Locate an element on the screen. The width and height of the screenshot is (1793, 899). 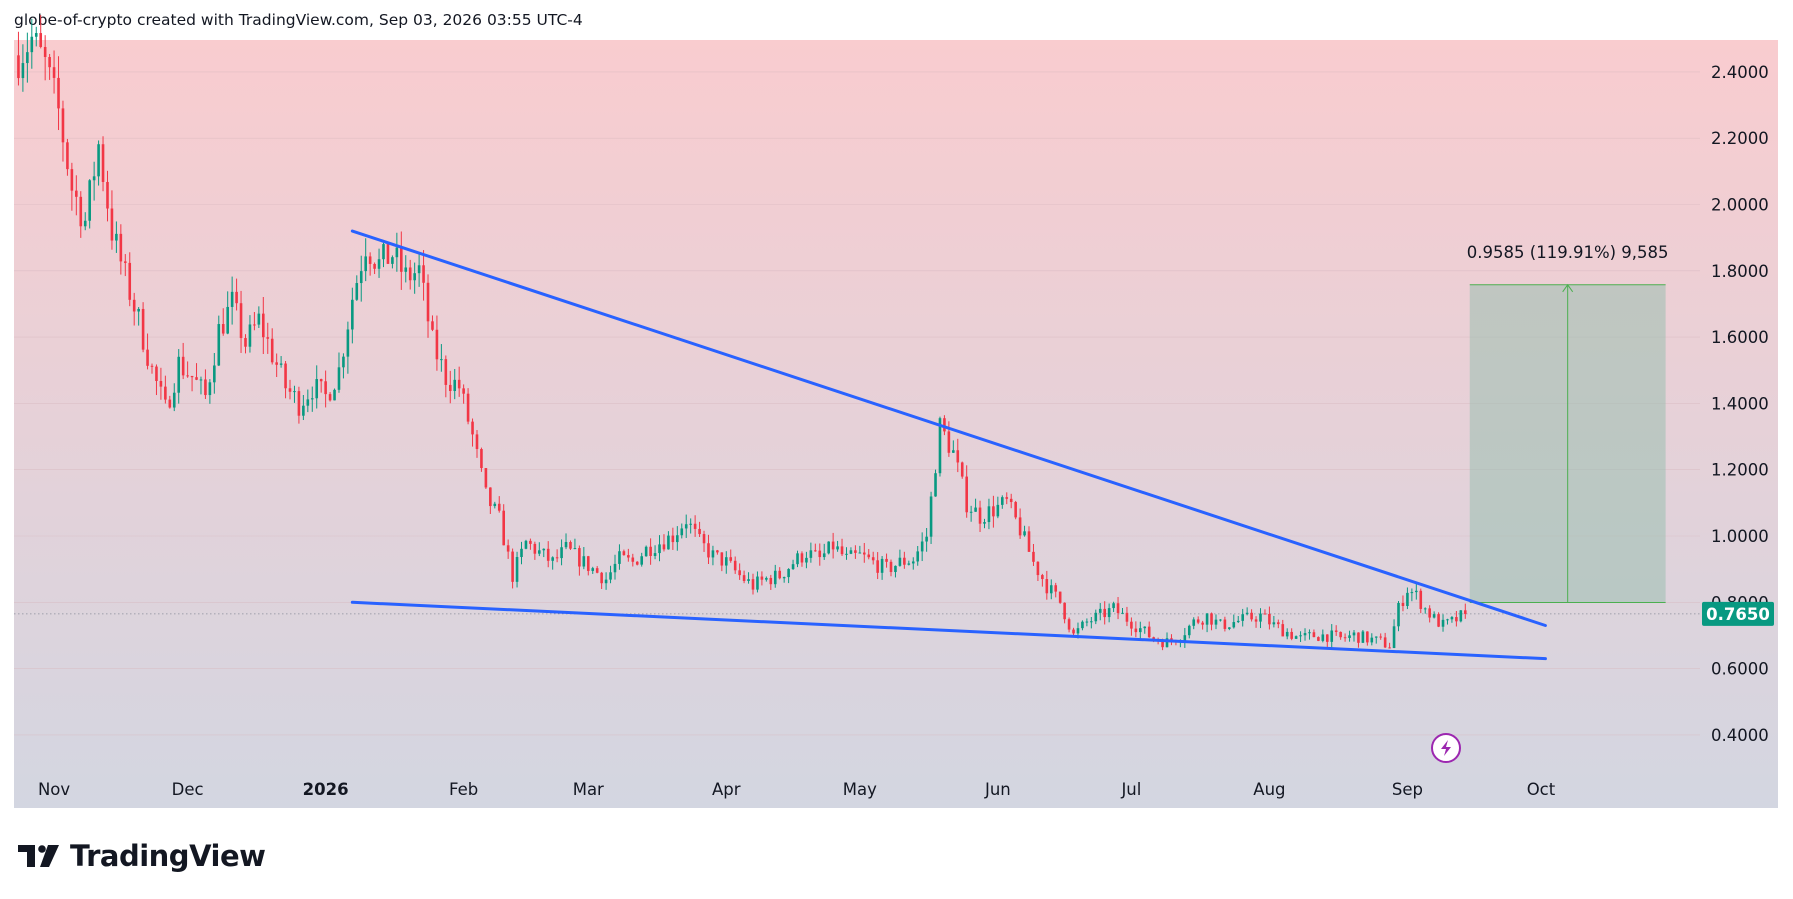
flash-icon is located at coordinates (1446, 748).